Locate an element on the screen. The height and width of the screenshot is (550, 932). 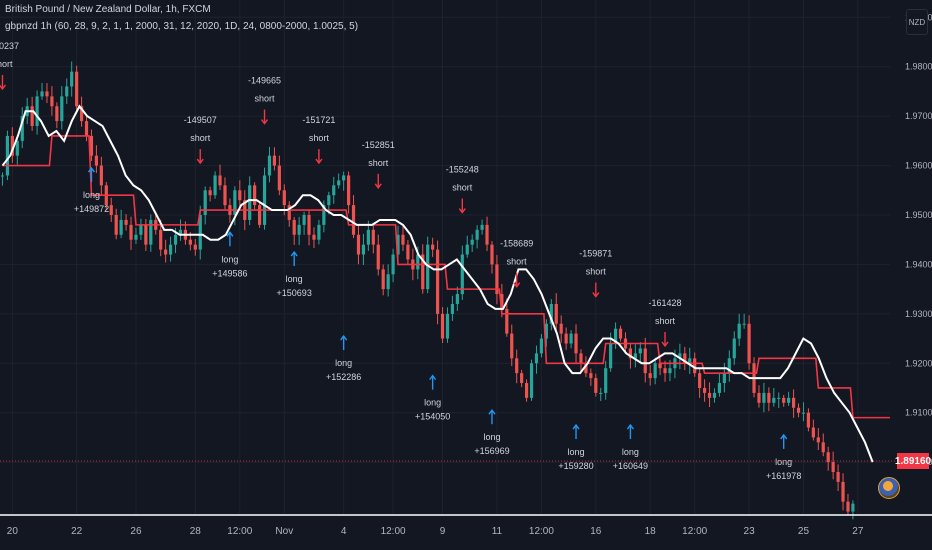
y-tick-label: 1.95000 is located at coordinates (918, 215).